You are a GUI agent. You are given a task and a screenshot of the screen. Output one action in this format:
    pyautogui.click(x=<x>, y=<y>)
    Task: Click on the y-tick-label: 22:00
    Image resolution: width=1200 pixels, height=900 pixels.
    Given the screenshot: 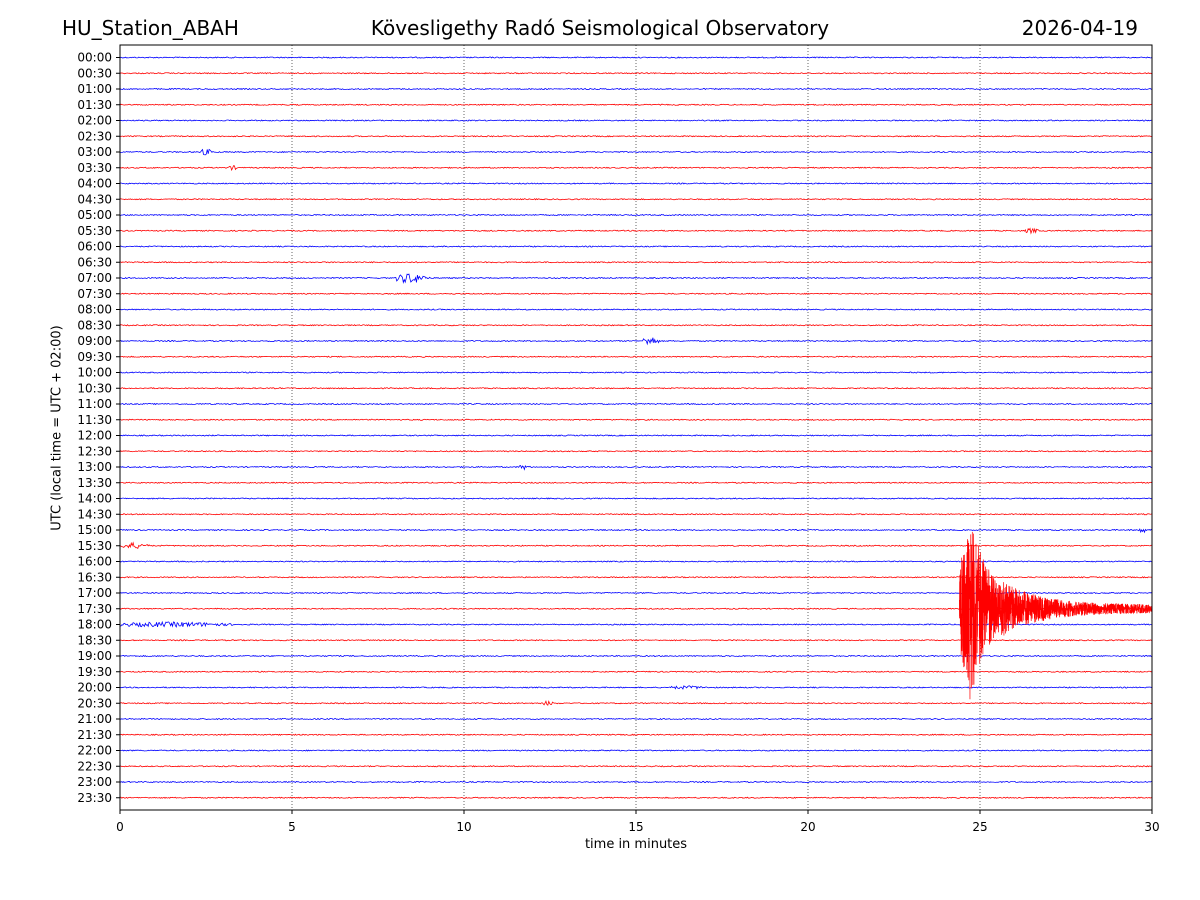 What is the action you would take?
    pyautogui.click(x=94, y=751)
    